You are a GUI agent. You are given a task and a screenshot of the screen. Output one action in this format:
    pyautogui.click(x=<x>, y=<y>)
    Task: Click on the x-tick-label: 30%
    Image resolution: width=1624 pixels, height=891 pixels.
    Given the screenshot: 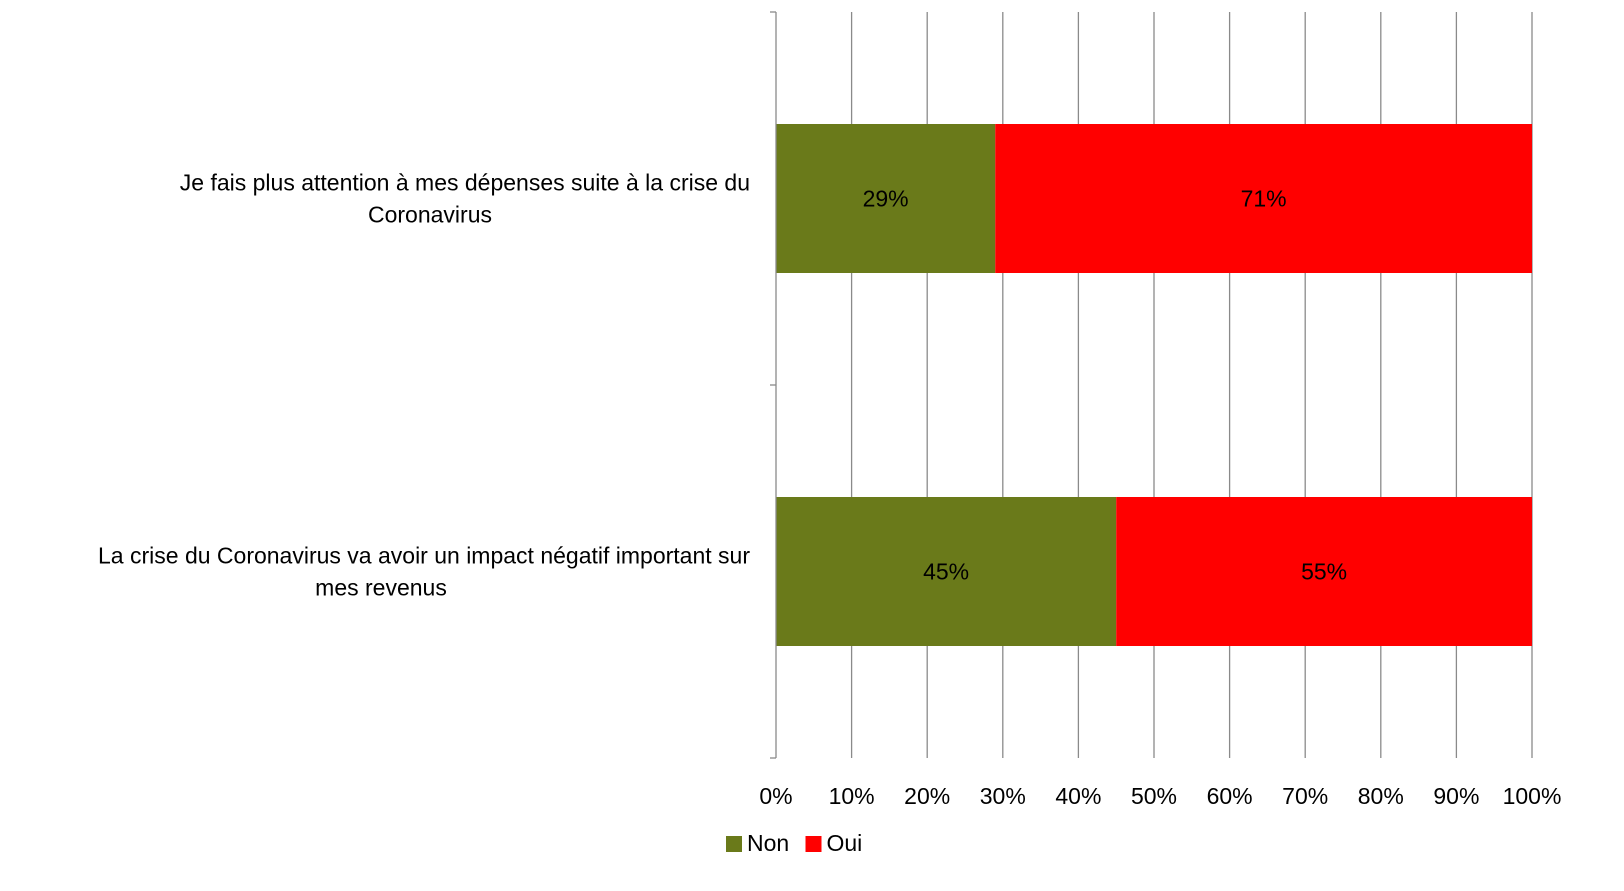 What is the action you would take?
    pyautogui.click(x=1003, y=796)
    